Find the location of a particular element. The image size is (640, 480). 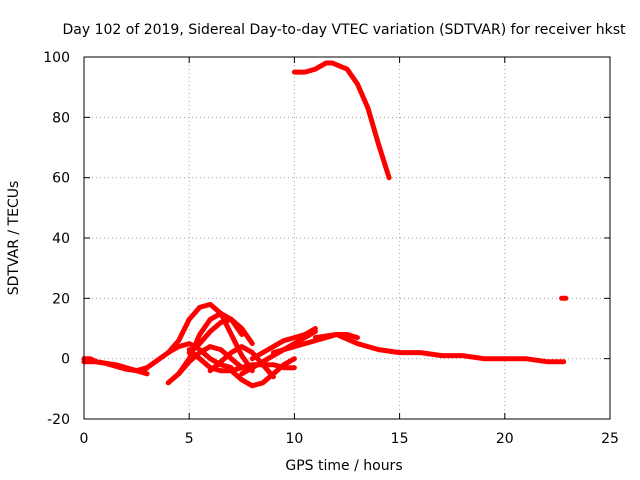

y-tick-label: 40 is located at coordinates (61, 239).